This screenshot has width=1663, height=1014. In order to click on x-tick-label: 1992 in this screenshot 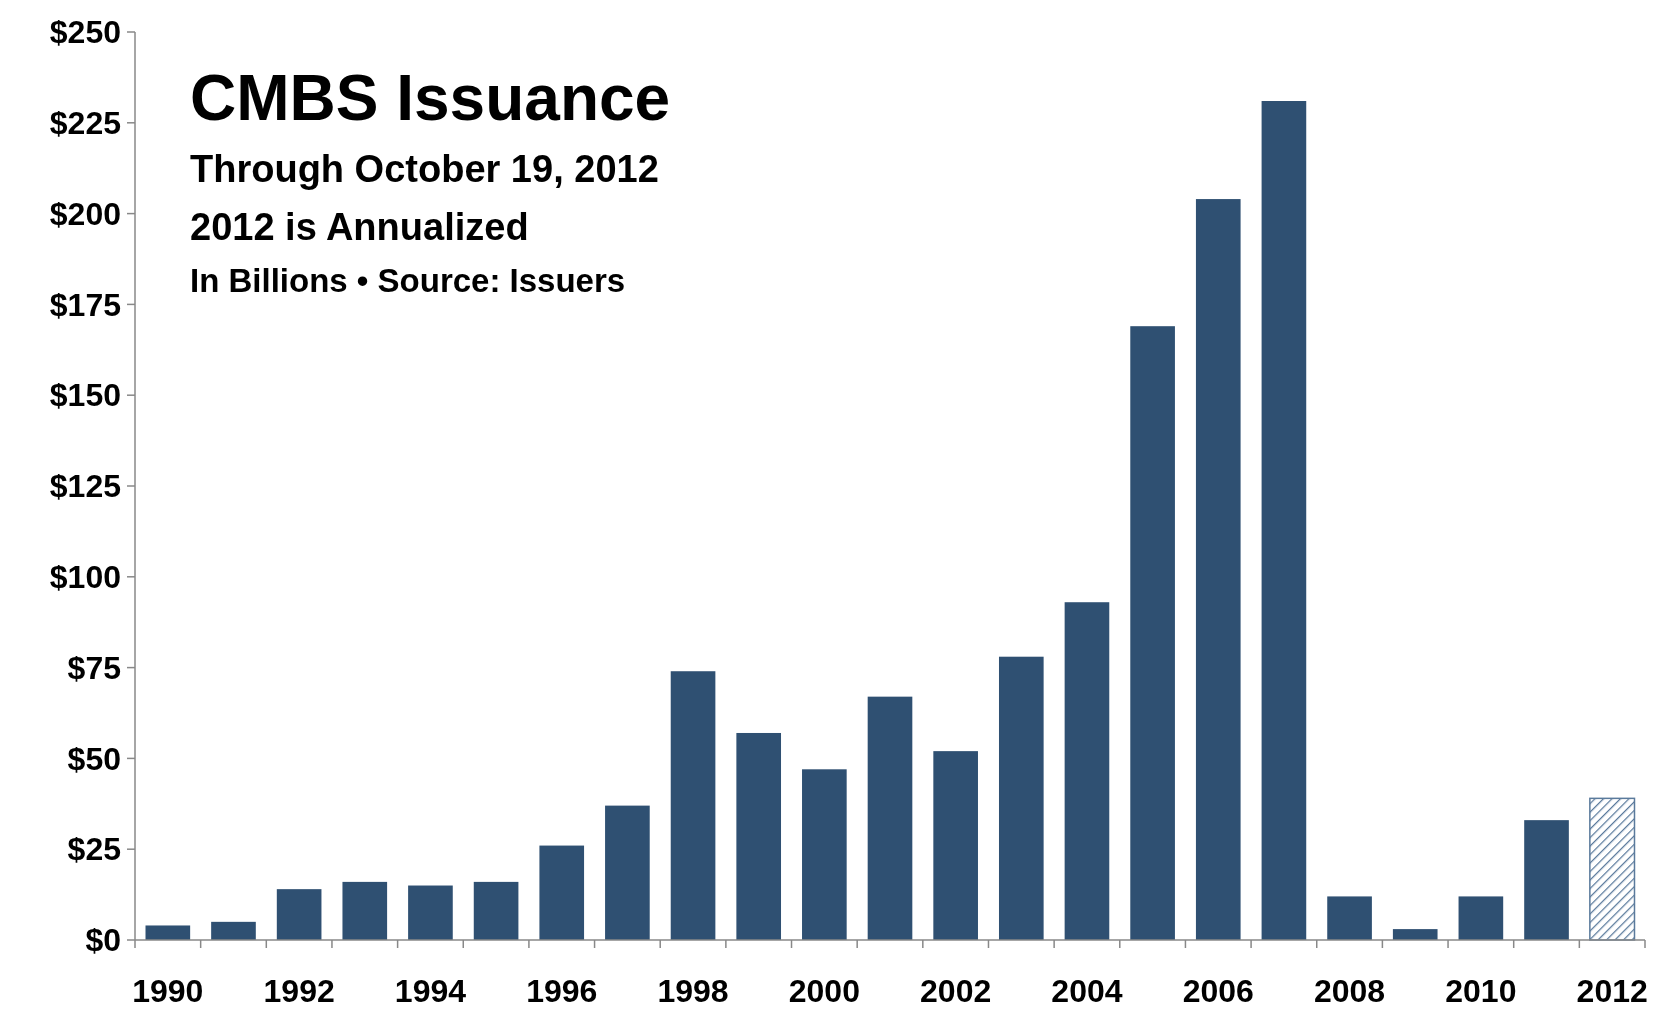, I will do `click(299, 991)`.